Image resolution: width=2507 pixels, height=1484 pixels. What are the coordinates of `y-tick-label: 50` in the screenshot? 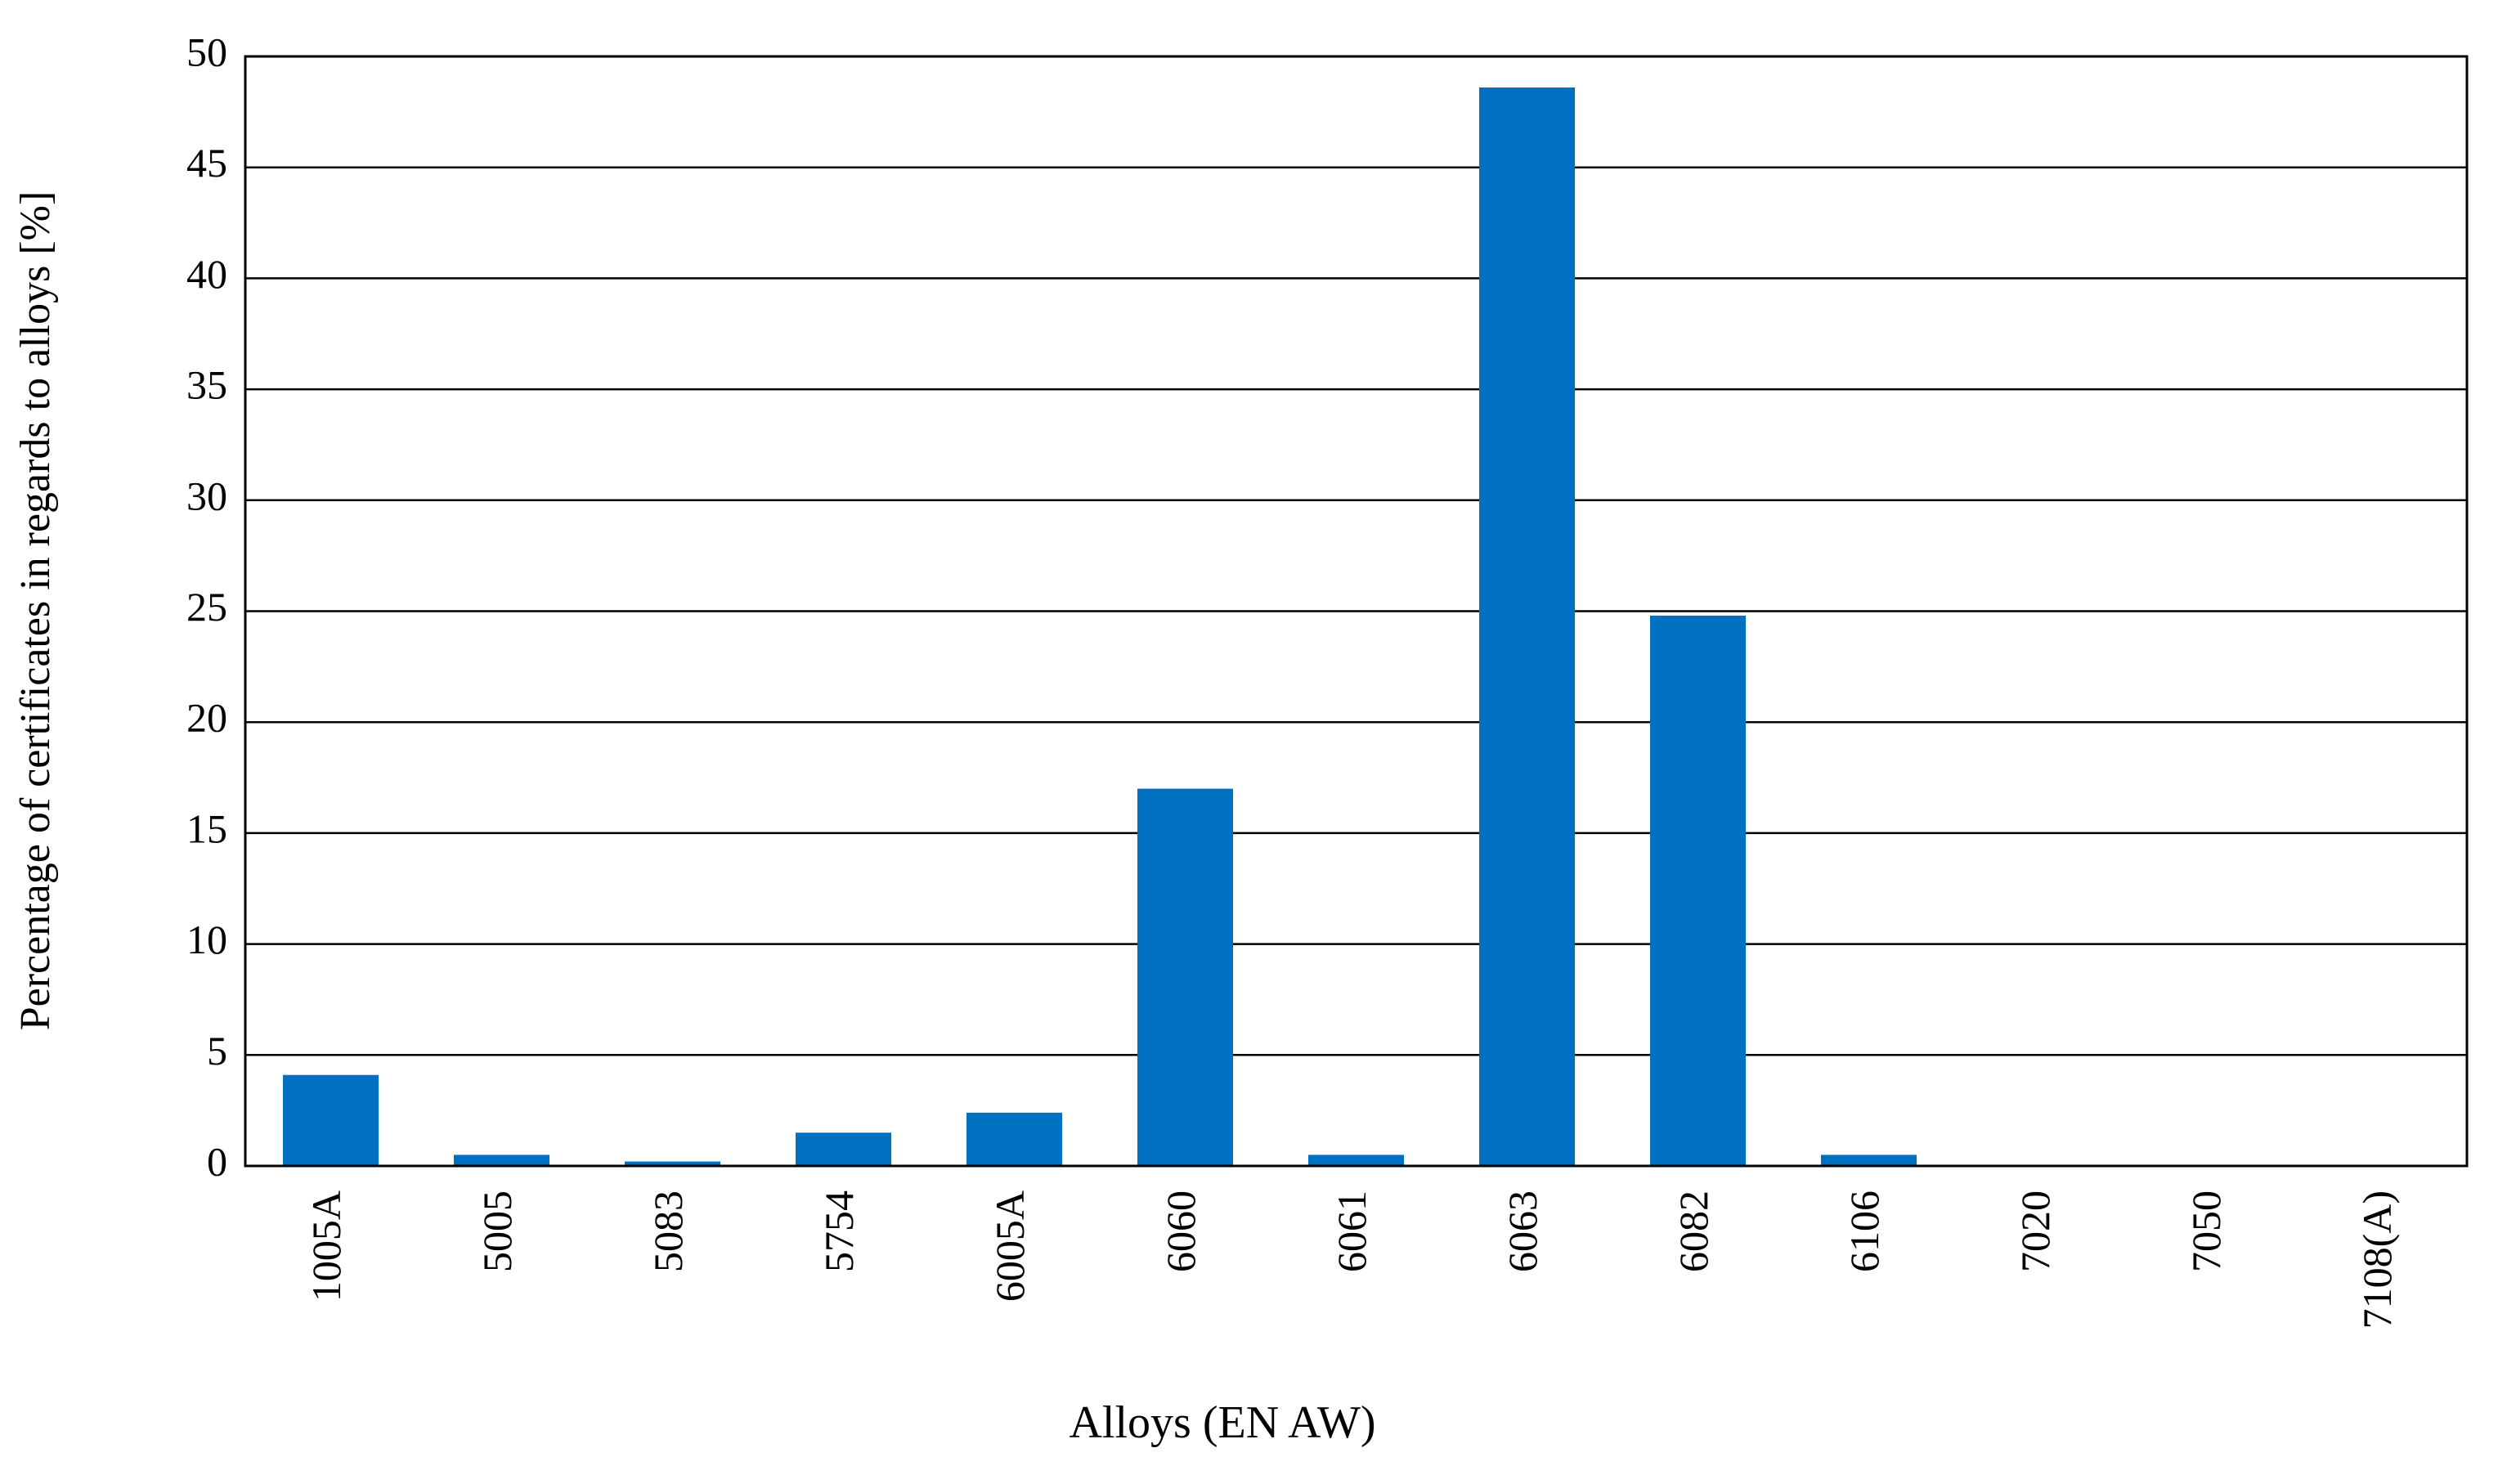 It's located at (206, 51).